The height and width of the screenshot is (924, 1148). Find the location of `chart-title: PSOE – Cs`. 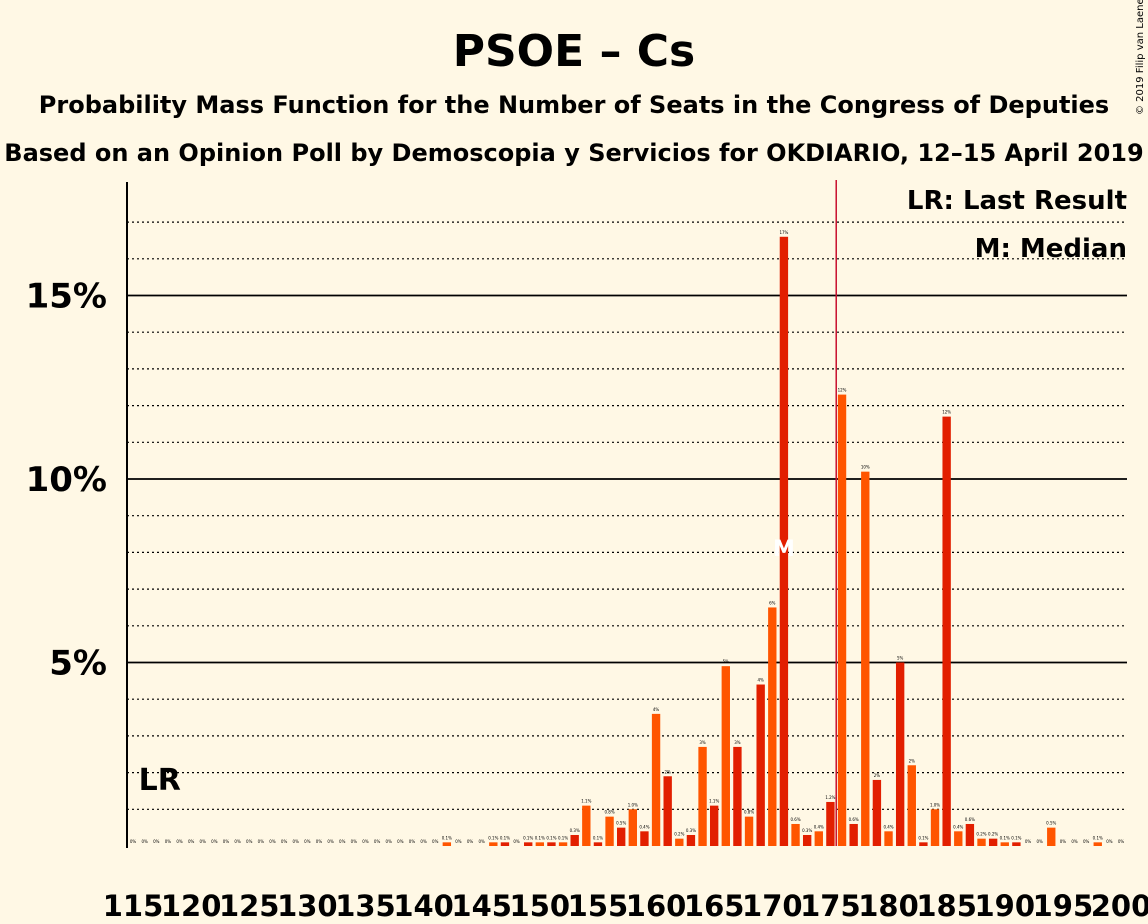

chart-title: PSOE – Cs is located at coordinates (574, 51).